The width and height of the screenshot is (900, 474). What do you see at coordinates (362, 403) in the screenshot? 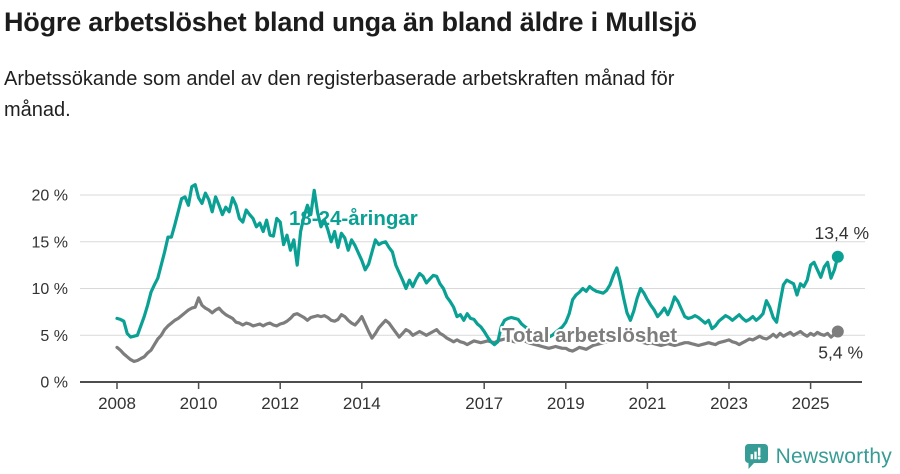
I see `x-tick-label: 2014` at bounding box center [362, 403].